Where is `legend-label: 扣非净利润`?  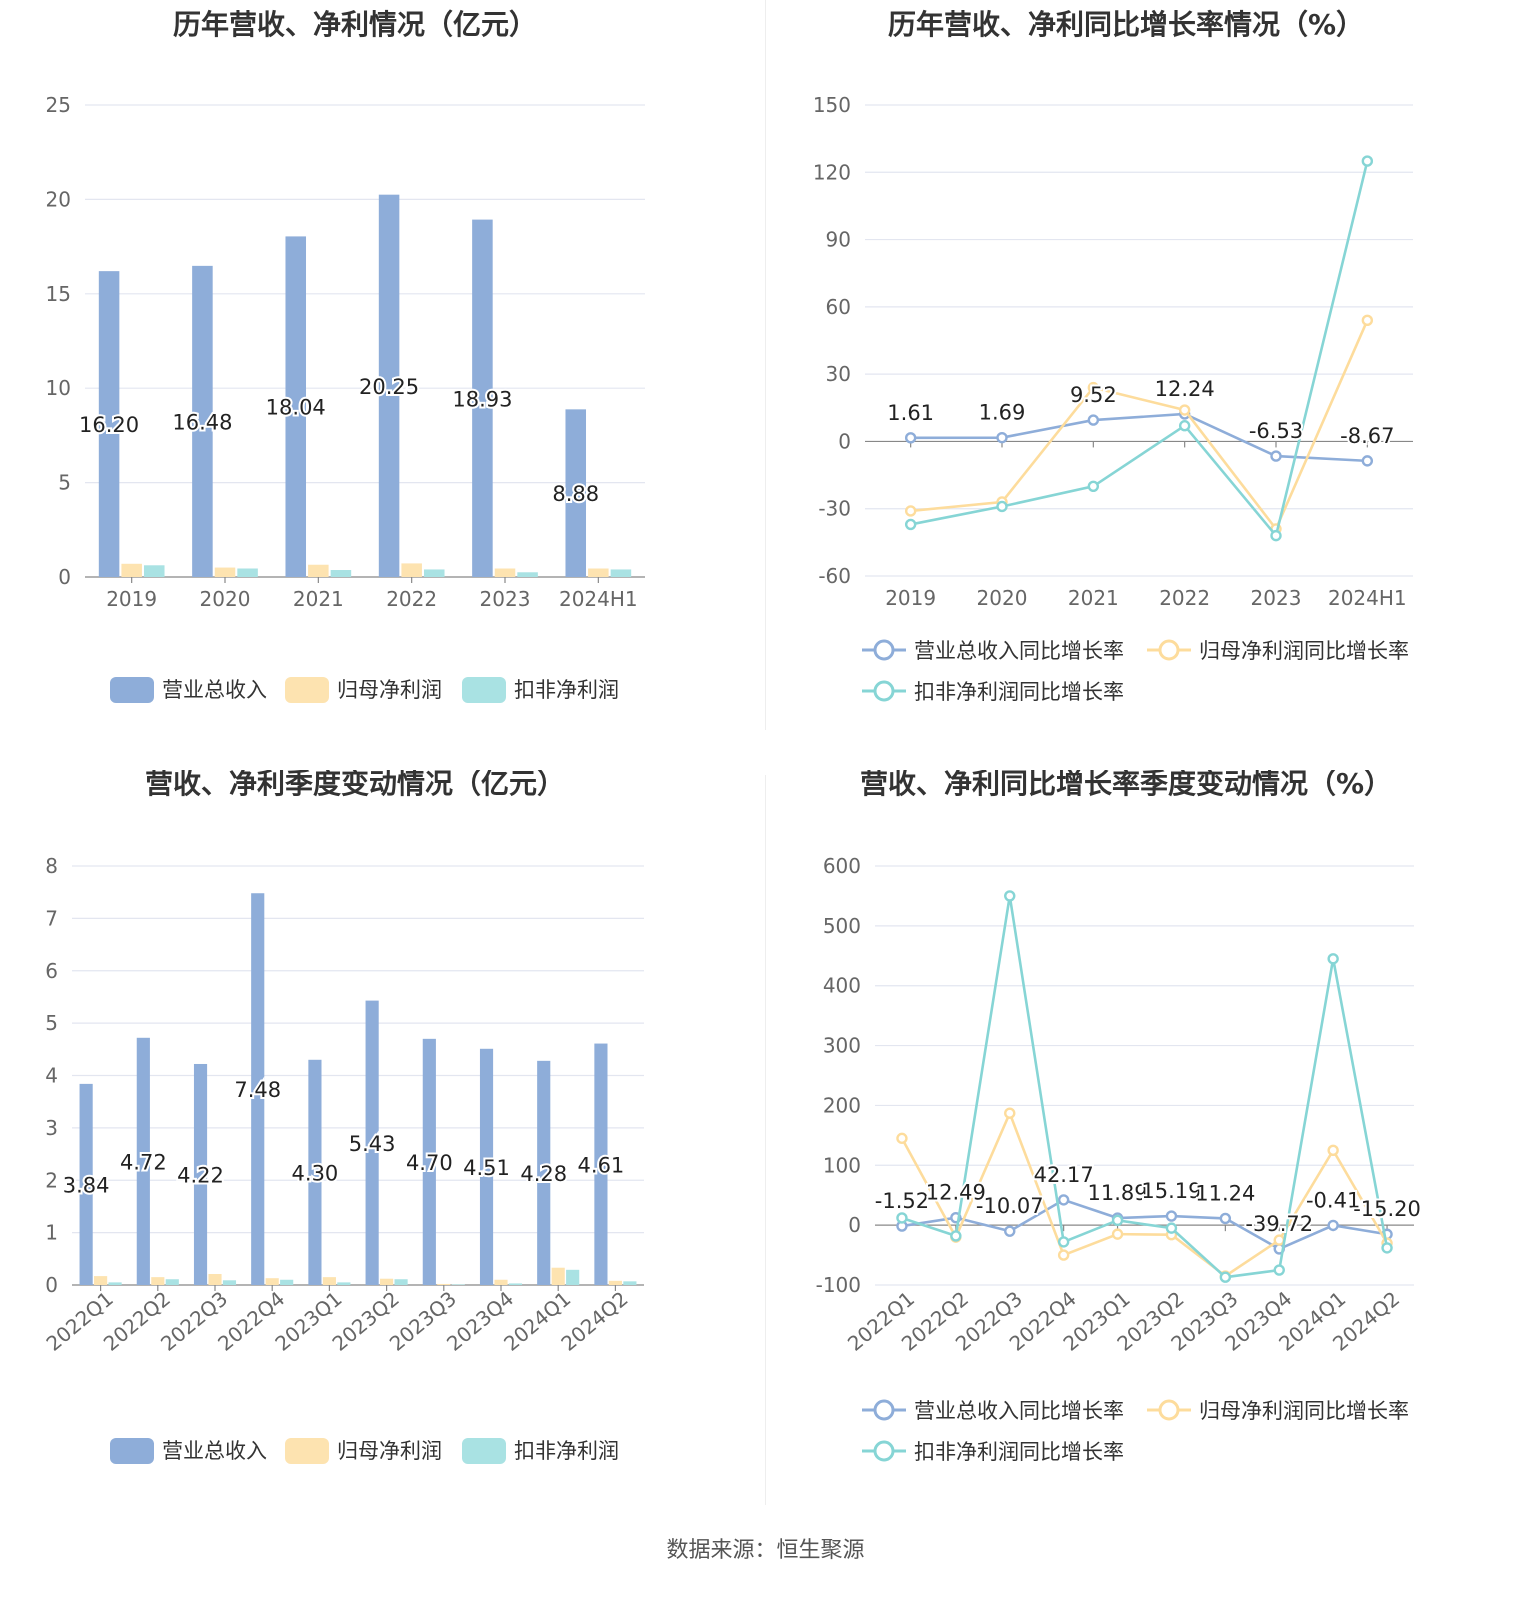
legend-label: 扣非净利润 is located at coordinates (566, 1451).